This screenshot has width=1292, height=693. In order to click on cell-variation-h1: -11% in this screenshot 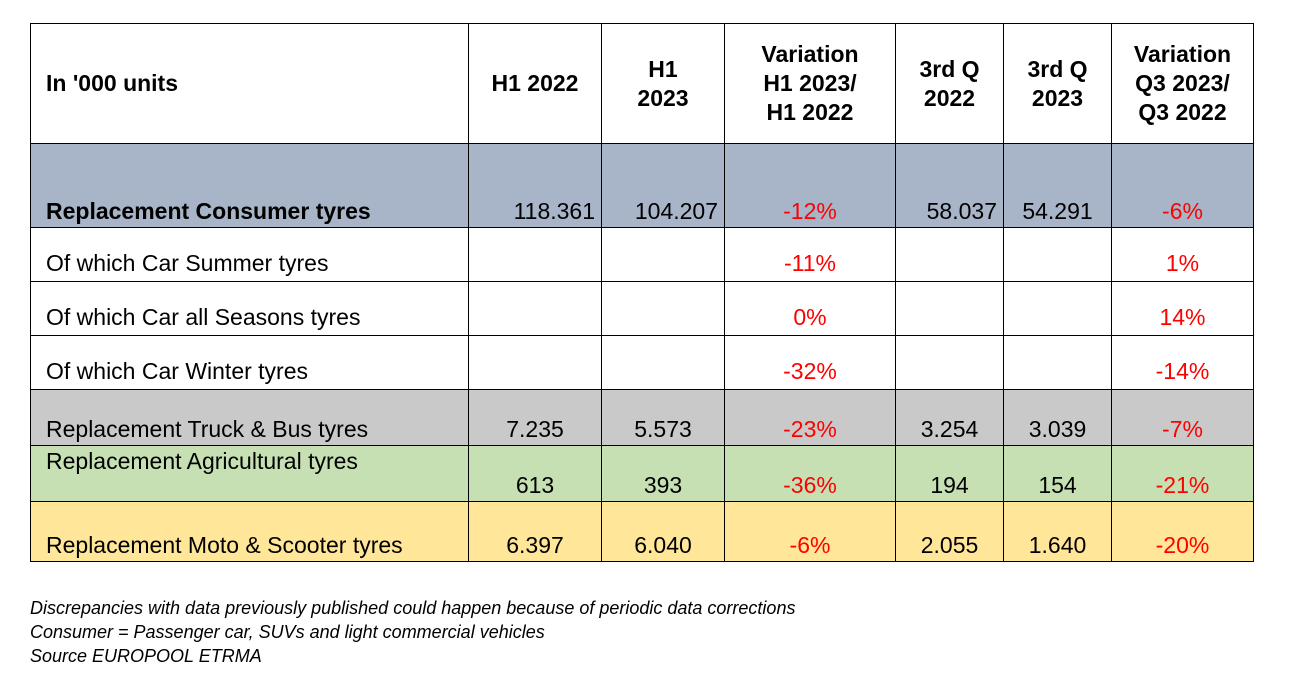, I will do `click(810, 254)`.